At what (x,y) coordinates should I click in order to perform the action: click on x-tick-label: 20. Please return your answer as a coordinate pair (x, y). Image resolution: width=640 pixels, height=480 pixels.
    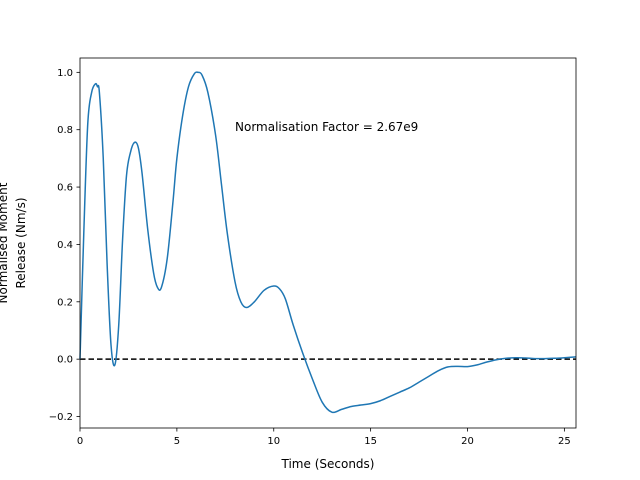
    Looking at the image, I should click on (467, 441).